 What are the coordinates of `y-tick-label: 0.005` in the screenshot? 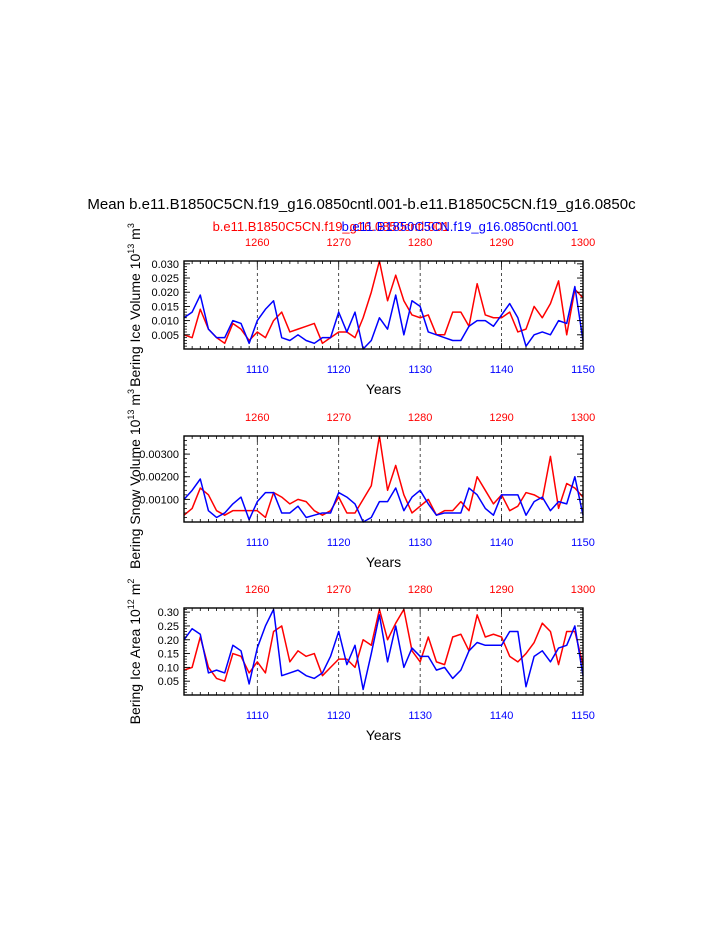 It's located at (165, 336).